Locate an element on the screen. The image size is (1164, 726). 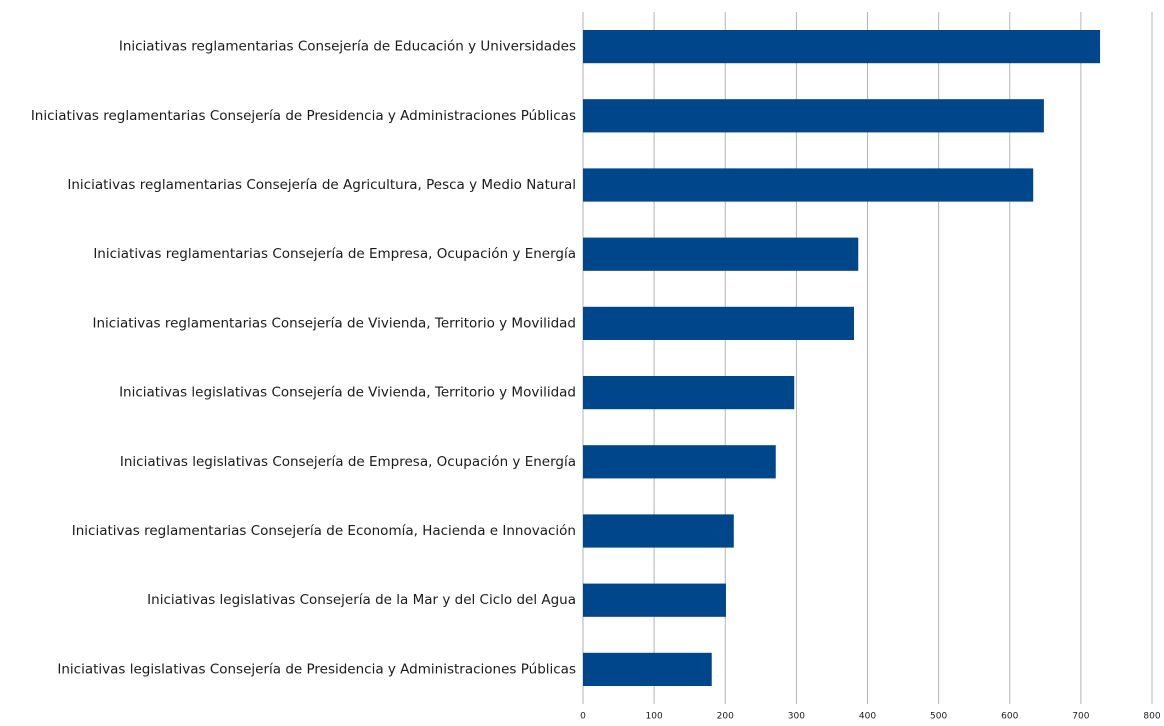
x-tick-label: 600 is located at coordinates (1009, 717).